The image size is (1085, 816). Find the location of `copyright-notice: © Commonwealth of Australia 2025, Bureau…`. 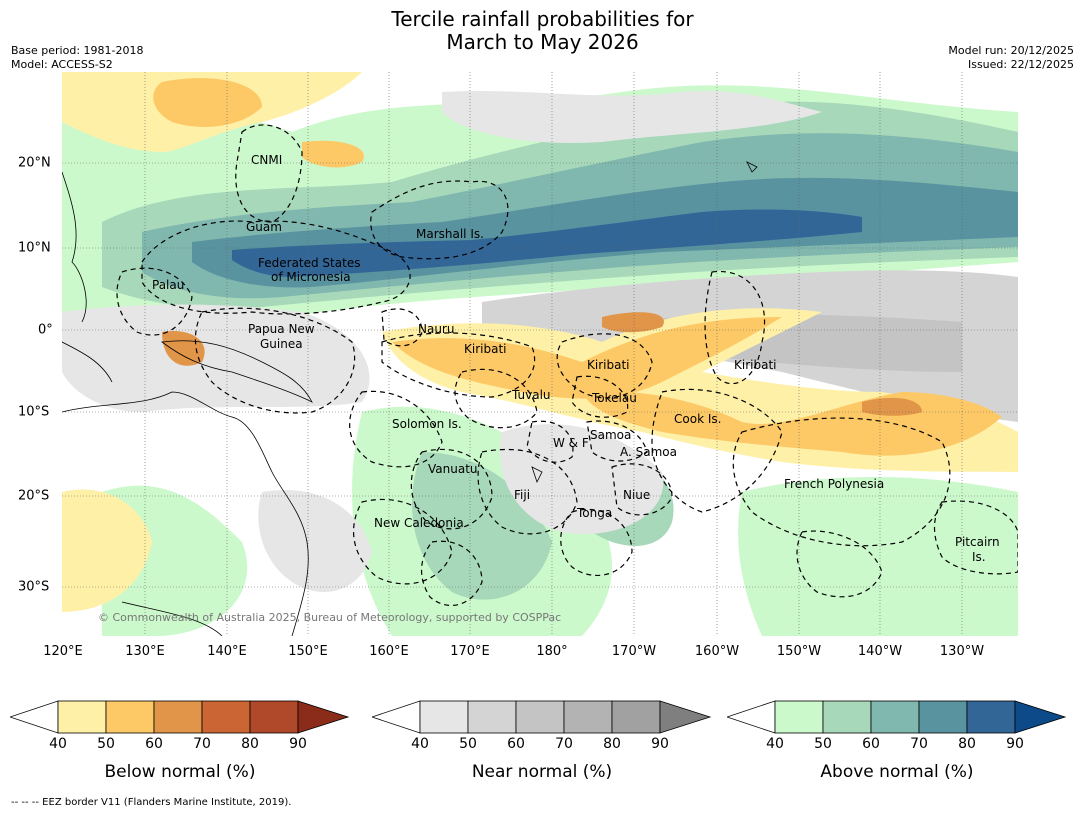

copyright-notice: © Commonwealth of Australia 2025, Bureau… is located at coordinates (329, 617).